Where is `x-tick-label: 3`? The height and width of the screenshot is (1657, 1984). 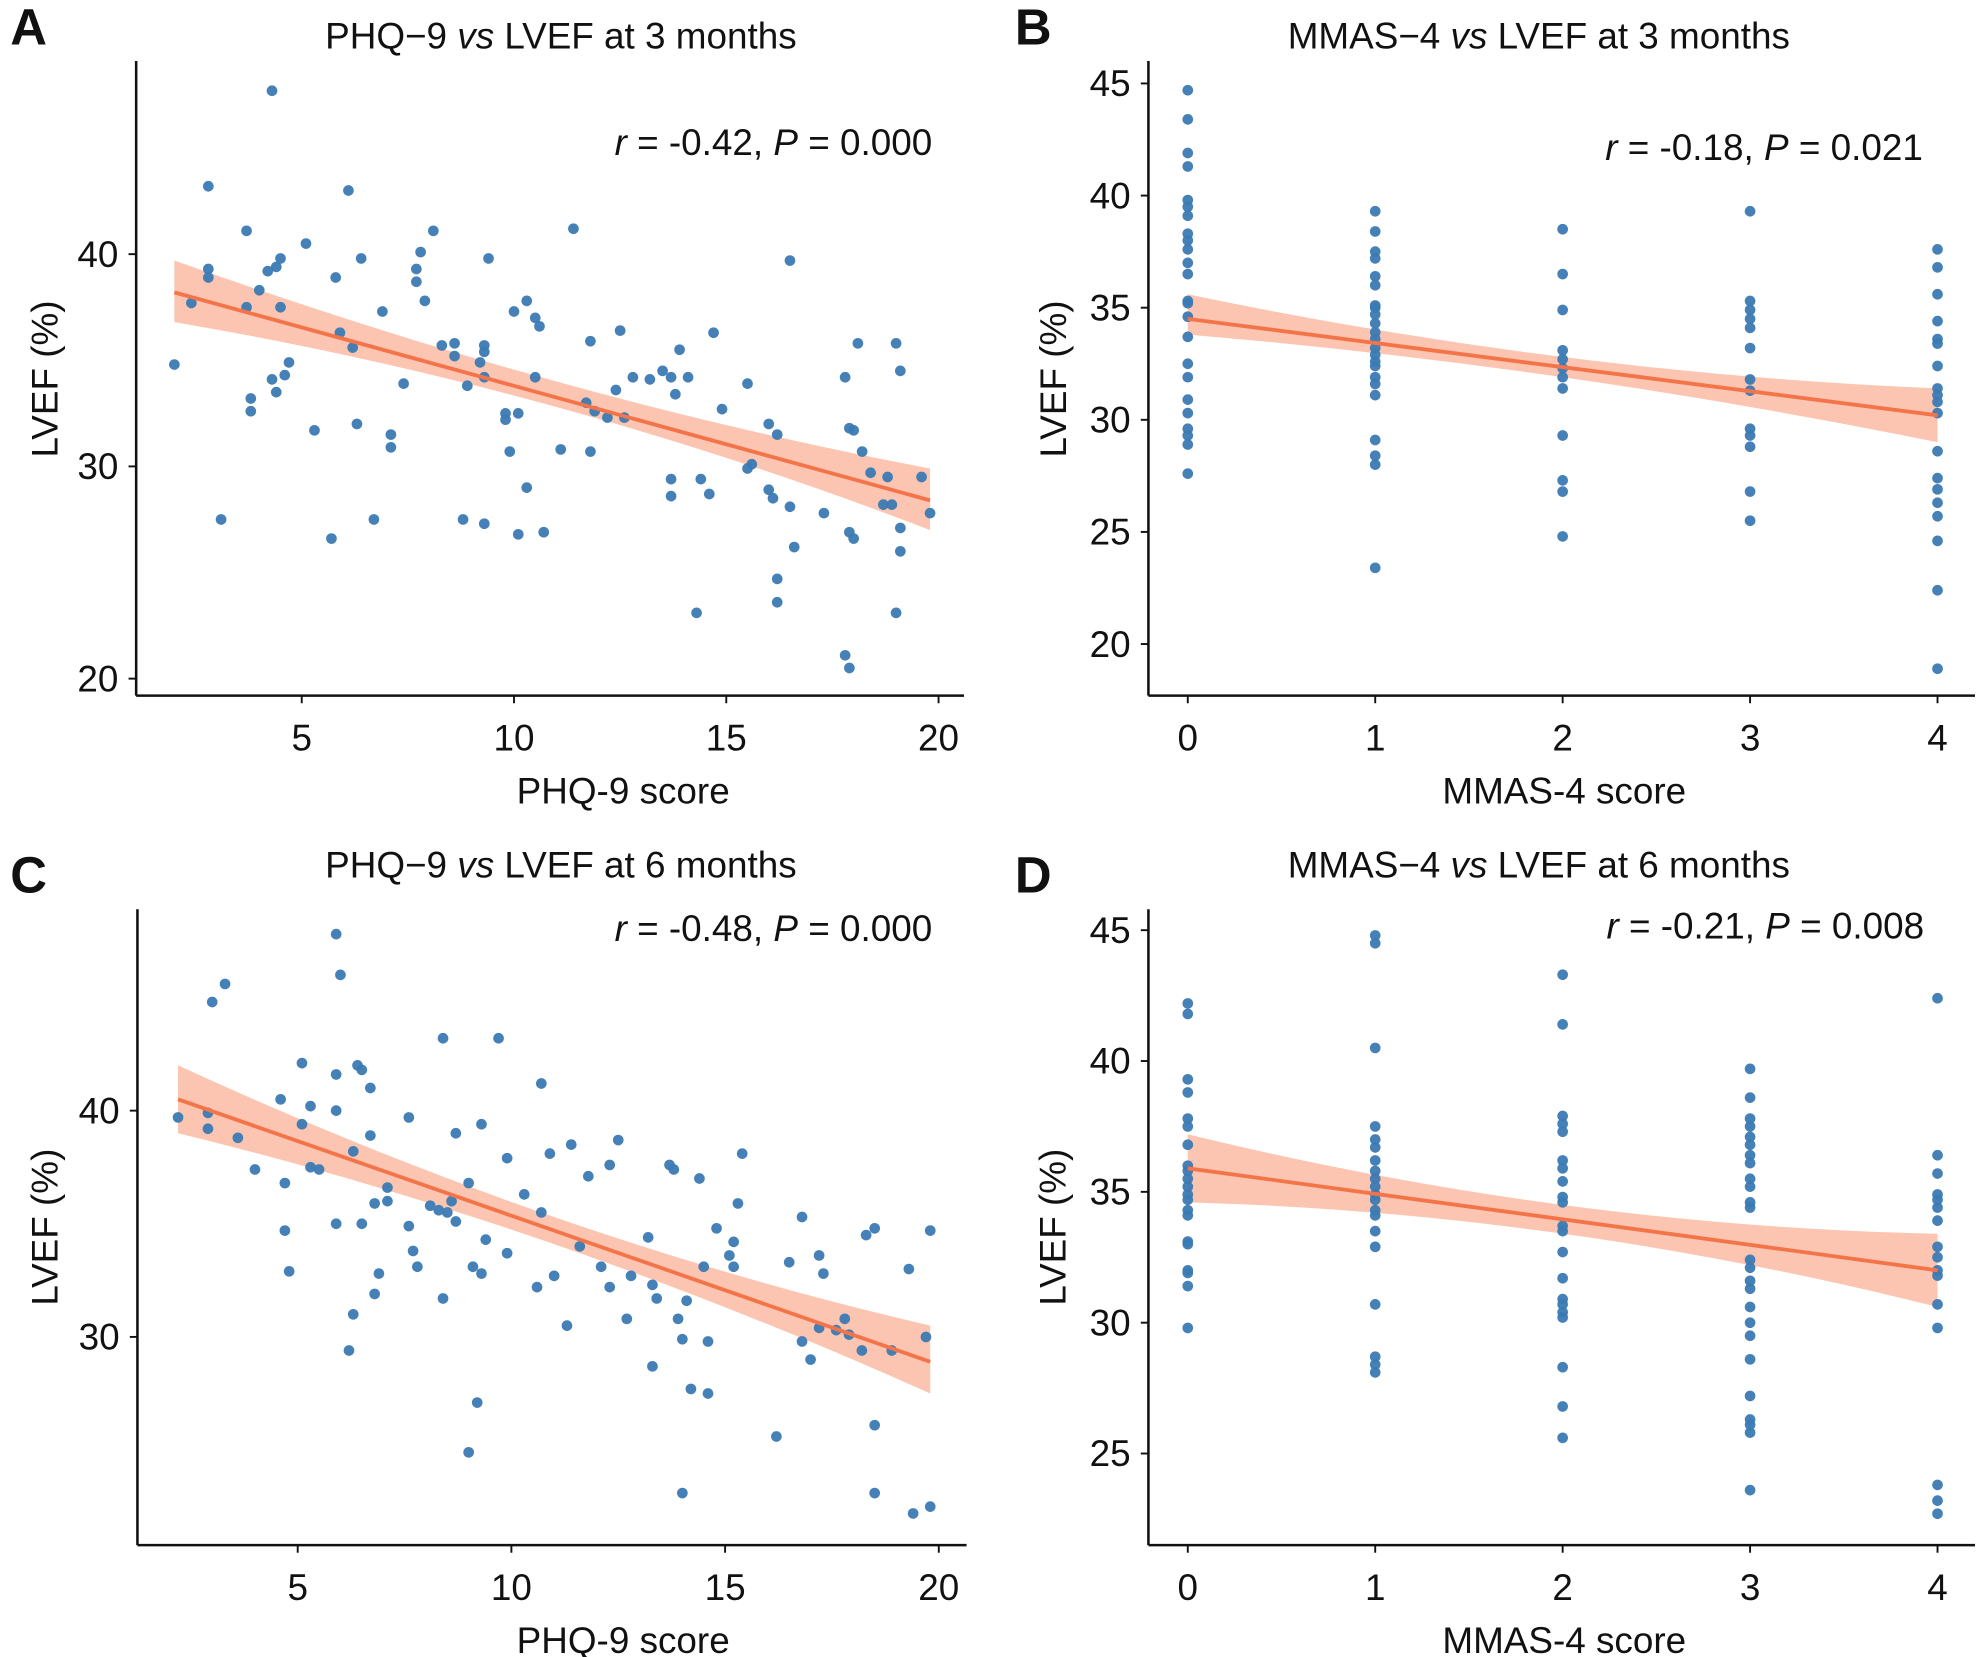 x-tick-label: 3 is located at coordinates (1750, 737).